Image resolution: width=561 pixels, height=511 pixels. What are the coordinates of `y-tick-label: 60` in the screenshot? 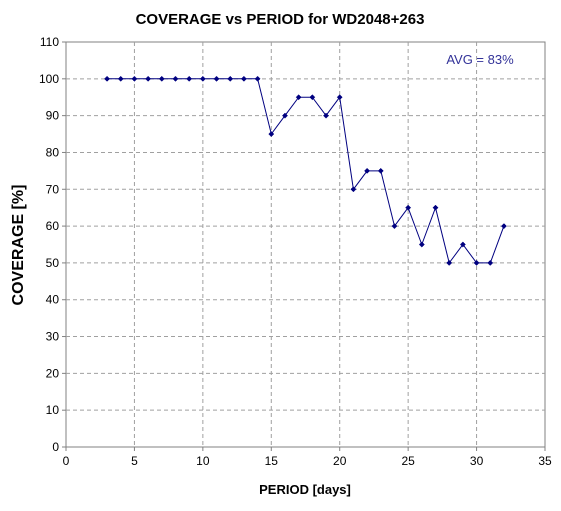 It's located at (53, 226).